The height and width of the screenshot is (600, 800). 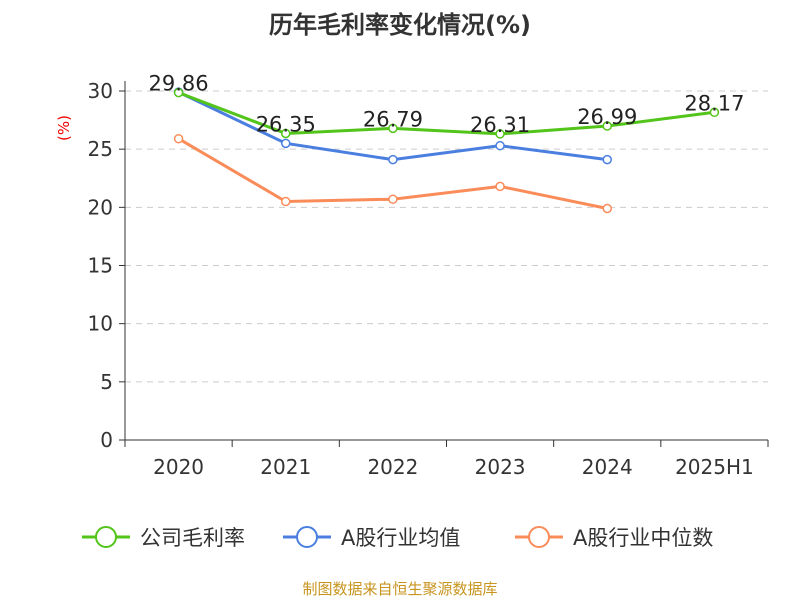 What do you see at coordinates (607, 467) in the screenshot?
I see `x-tick-label: 2024` at bounding box center [607, 467].